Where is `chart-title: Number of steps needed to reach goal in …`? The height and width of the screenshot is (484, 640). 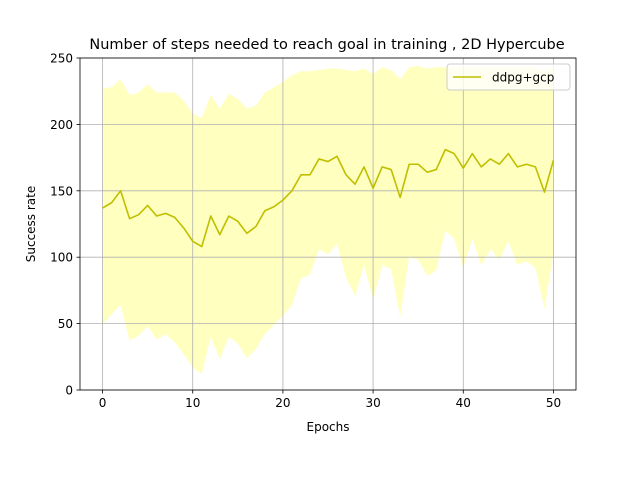
chart-title: Number of steps needed to reach goal in … is located at coordinates (326, 45).